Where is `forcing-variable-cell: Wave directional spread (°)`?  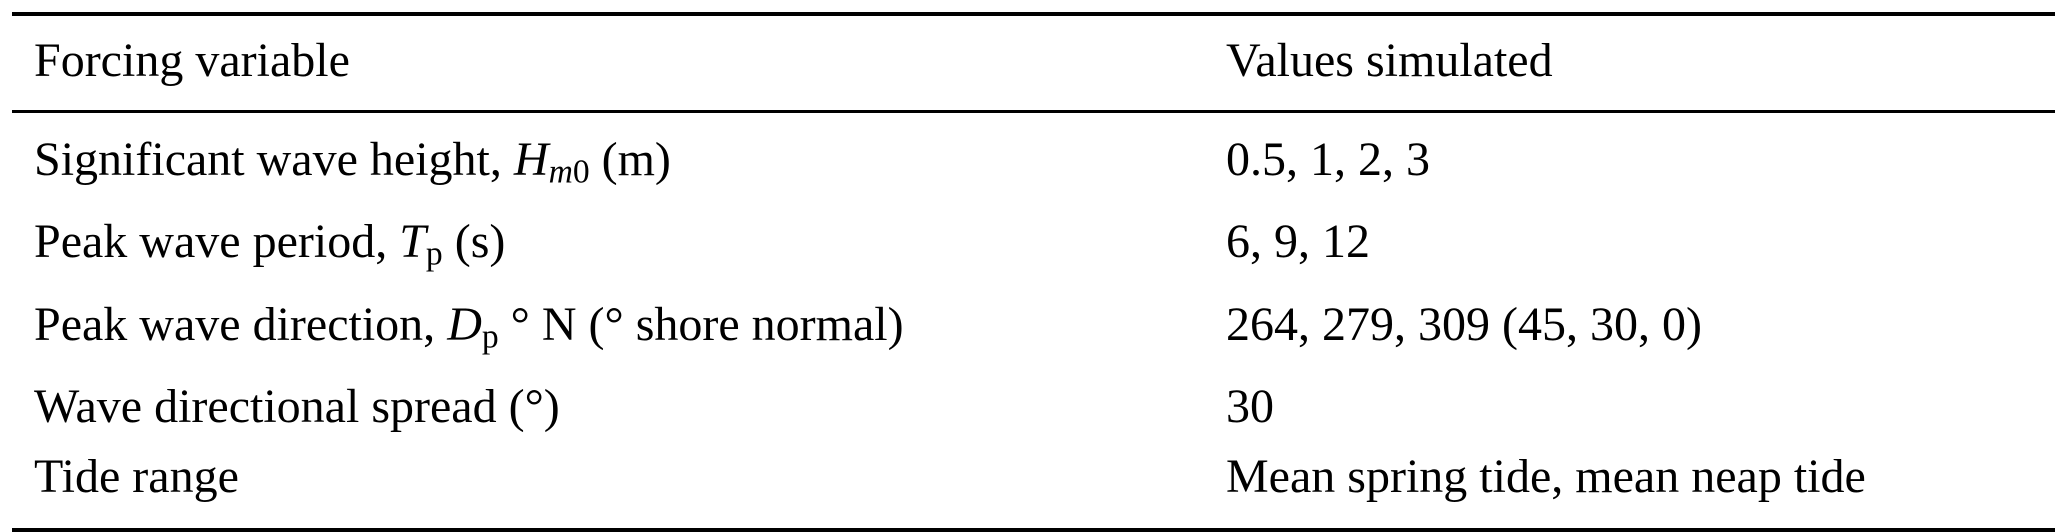
forcing-variable-cell: Wave directional spread (°) is located at coordinates (630, 407).